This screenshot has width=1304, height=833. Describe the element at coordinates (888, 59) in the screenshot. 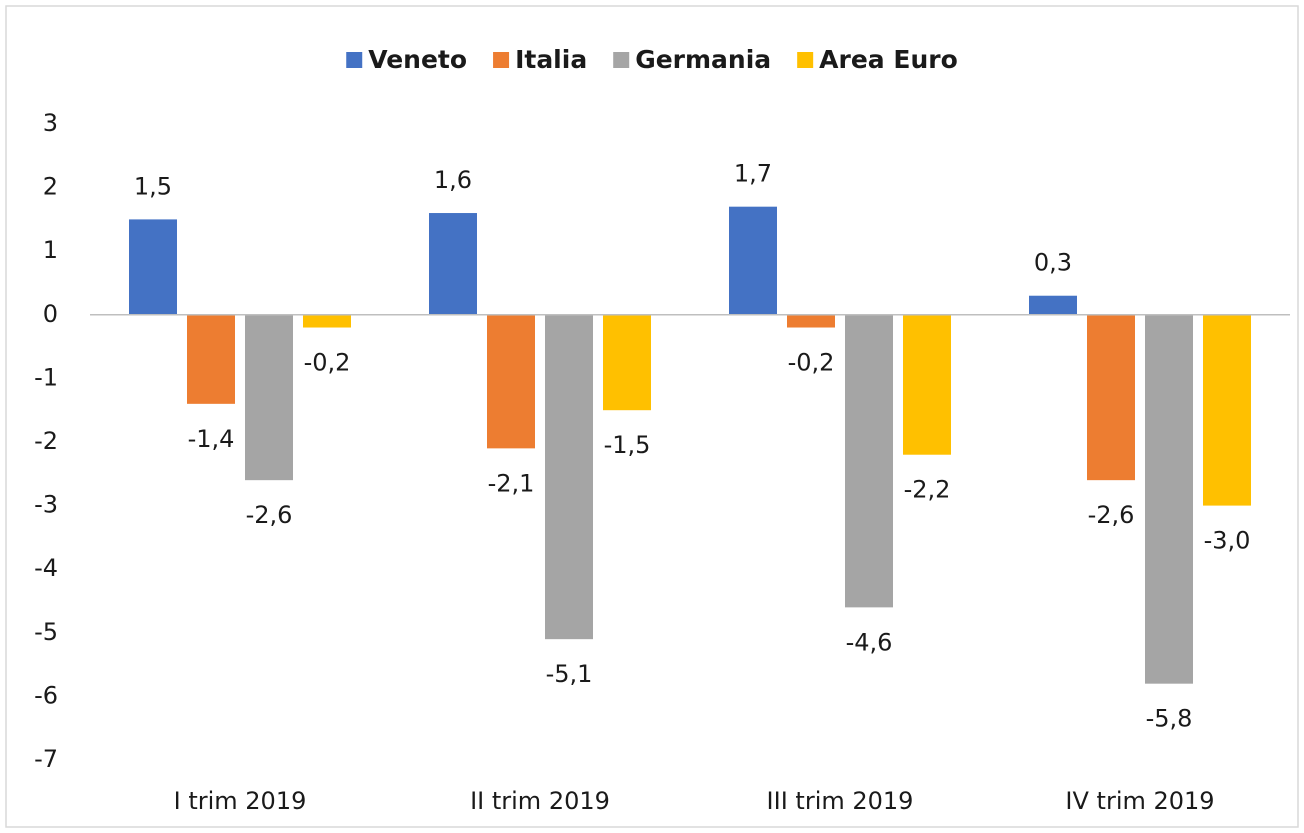

I see `legend-text: Area Euro` at that location.